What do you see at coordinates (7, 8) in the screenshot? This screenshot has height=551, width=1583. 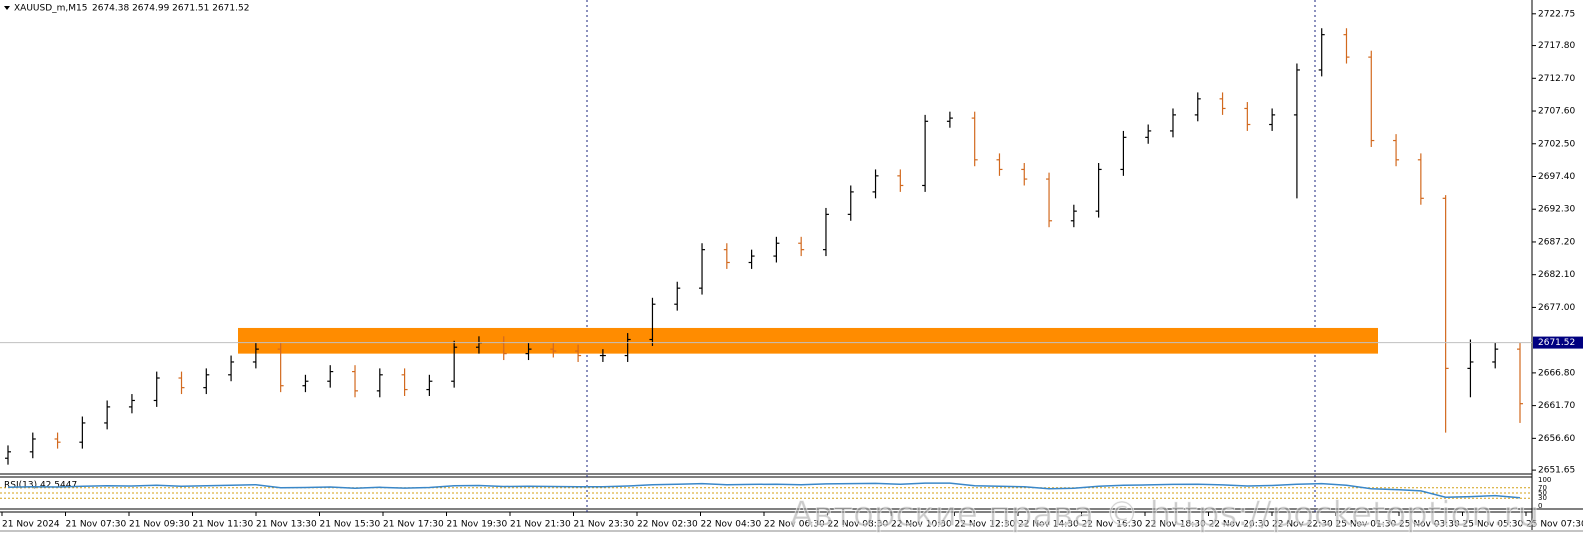 I see `menu-triangle` at bounding box center [7, 8].